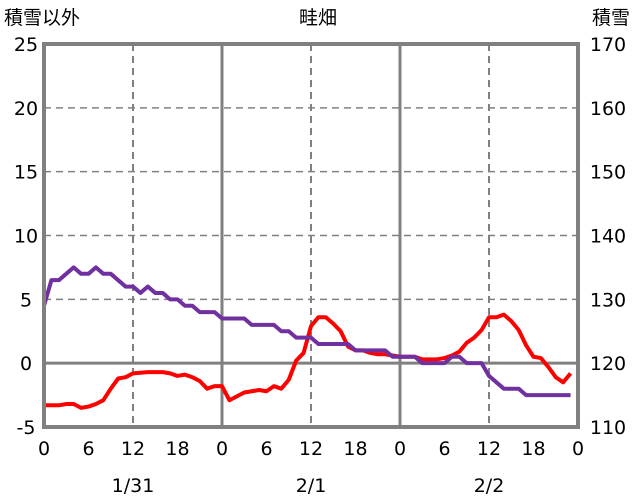 The width and height of the screenshot is (636, 501). Describe the element at coordinates (608, 173) in the screenshot. I see `y-tick-right: 150` at that location.